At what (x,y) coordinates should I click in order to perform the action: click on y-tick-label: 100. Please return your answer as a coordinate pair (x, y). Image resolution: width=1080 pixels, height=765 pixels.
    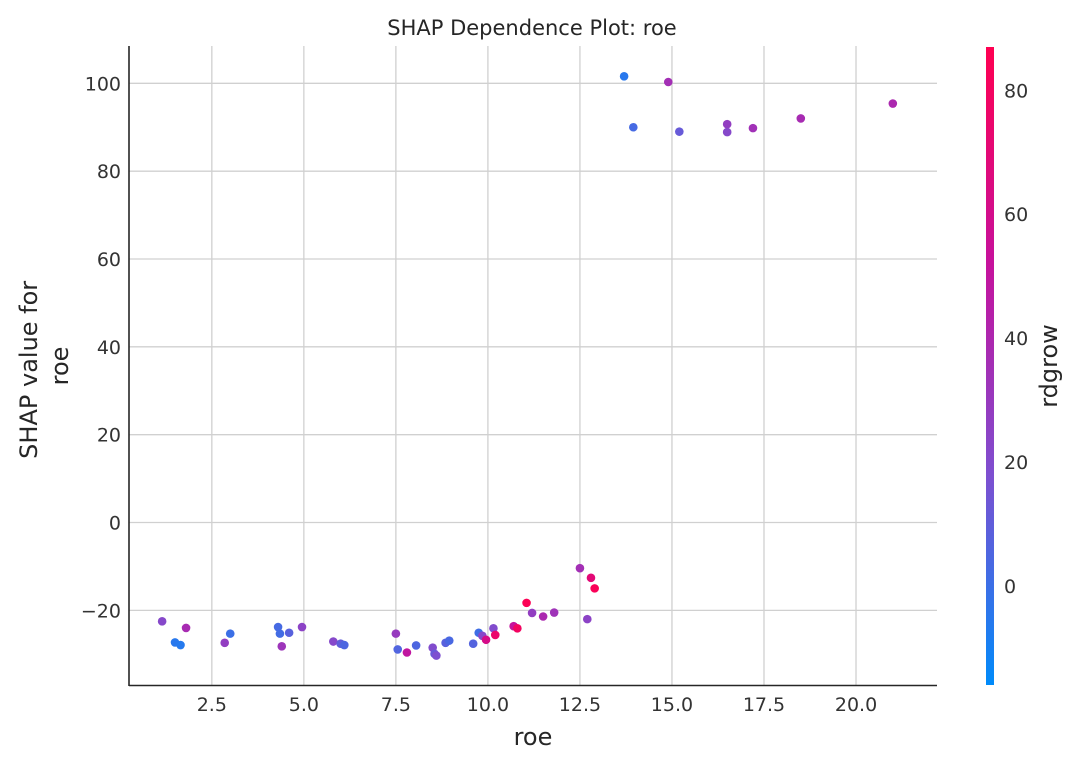
    Looking at the image, I should click on (103, 84).